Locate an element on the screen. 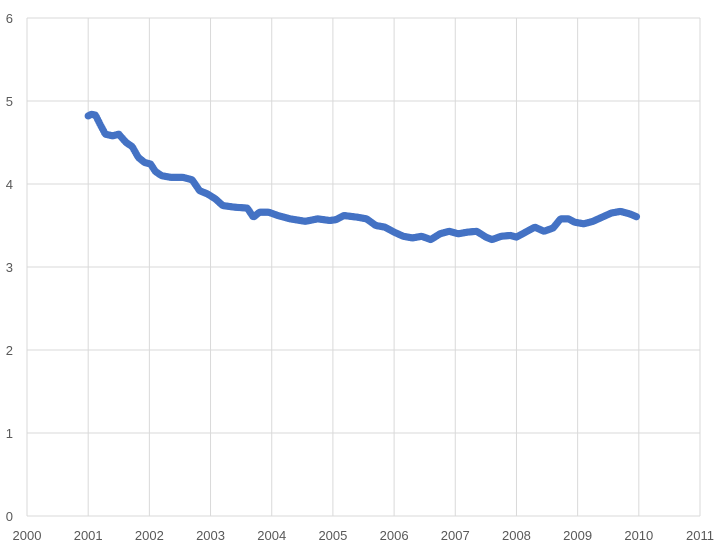  x-tick-label: 2001 is located at coordinates (88, 535).